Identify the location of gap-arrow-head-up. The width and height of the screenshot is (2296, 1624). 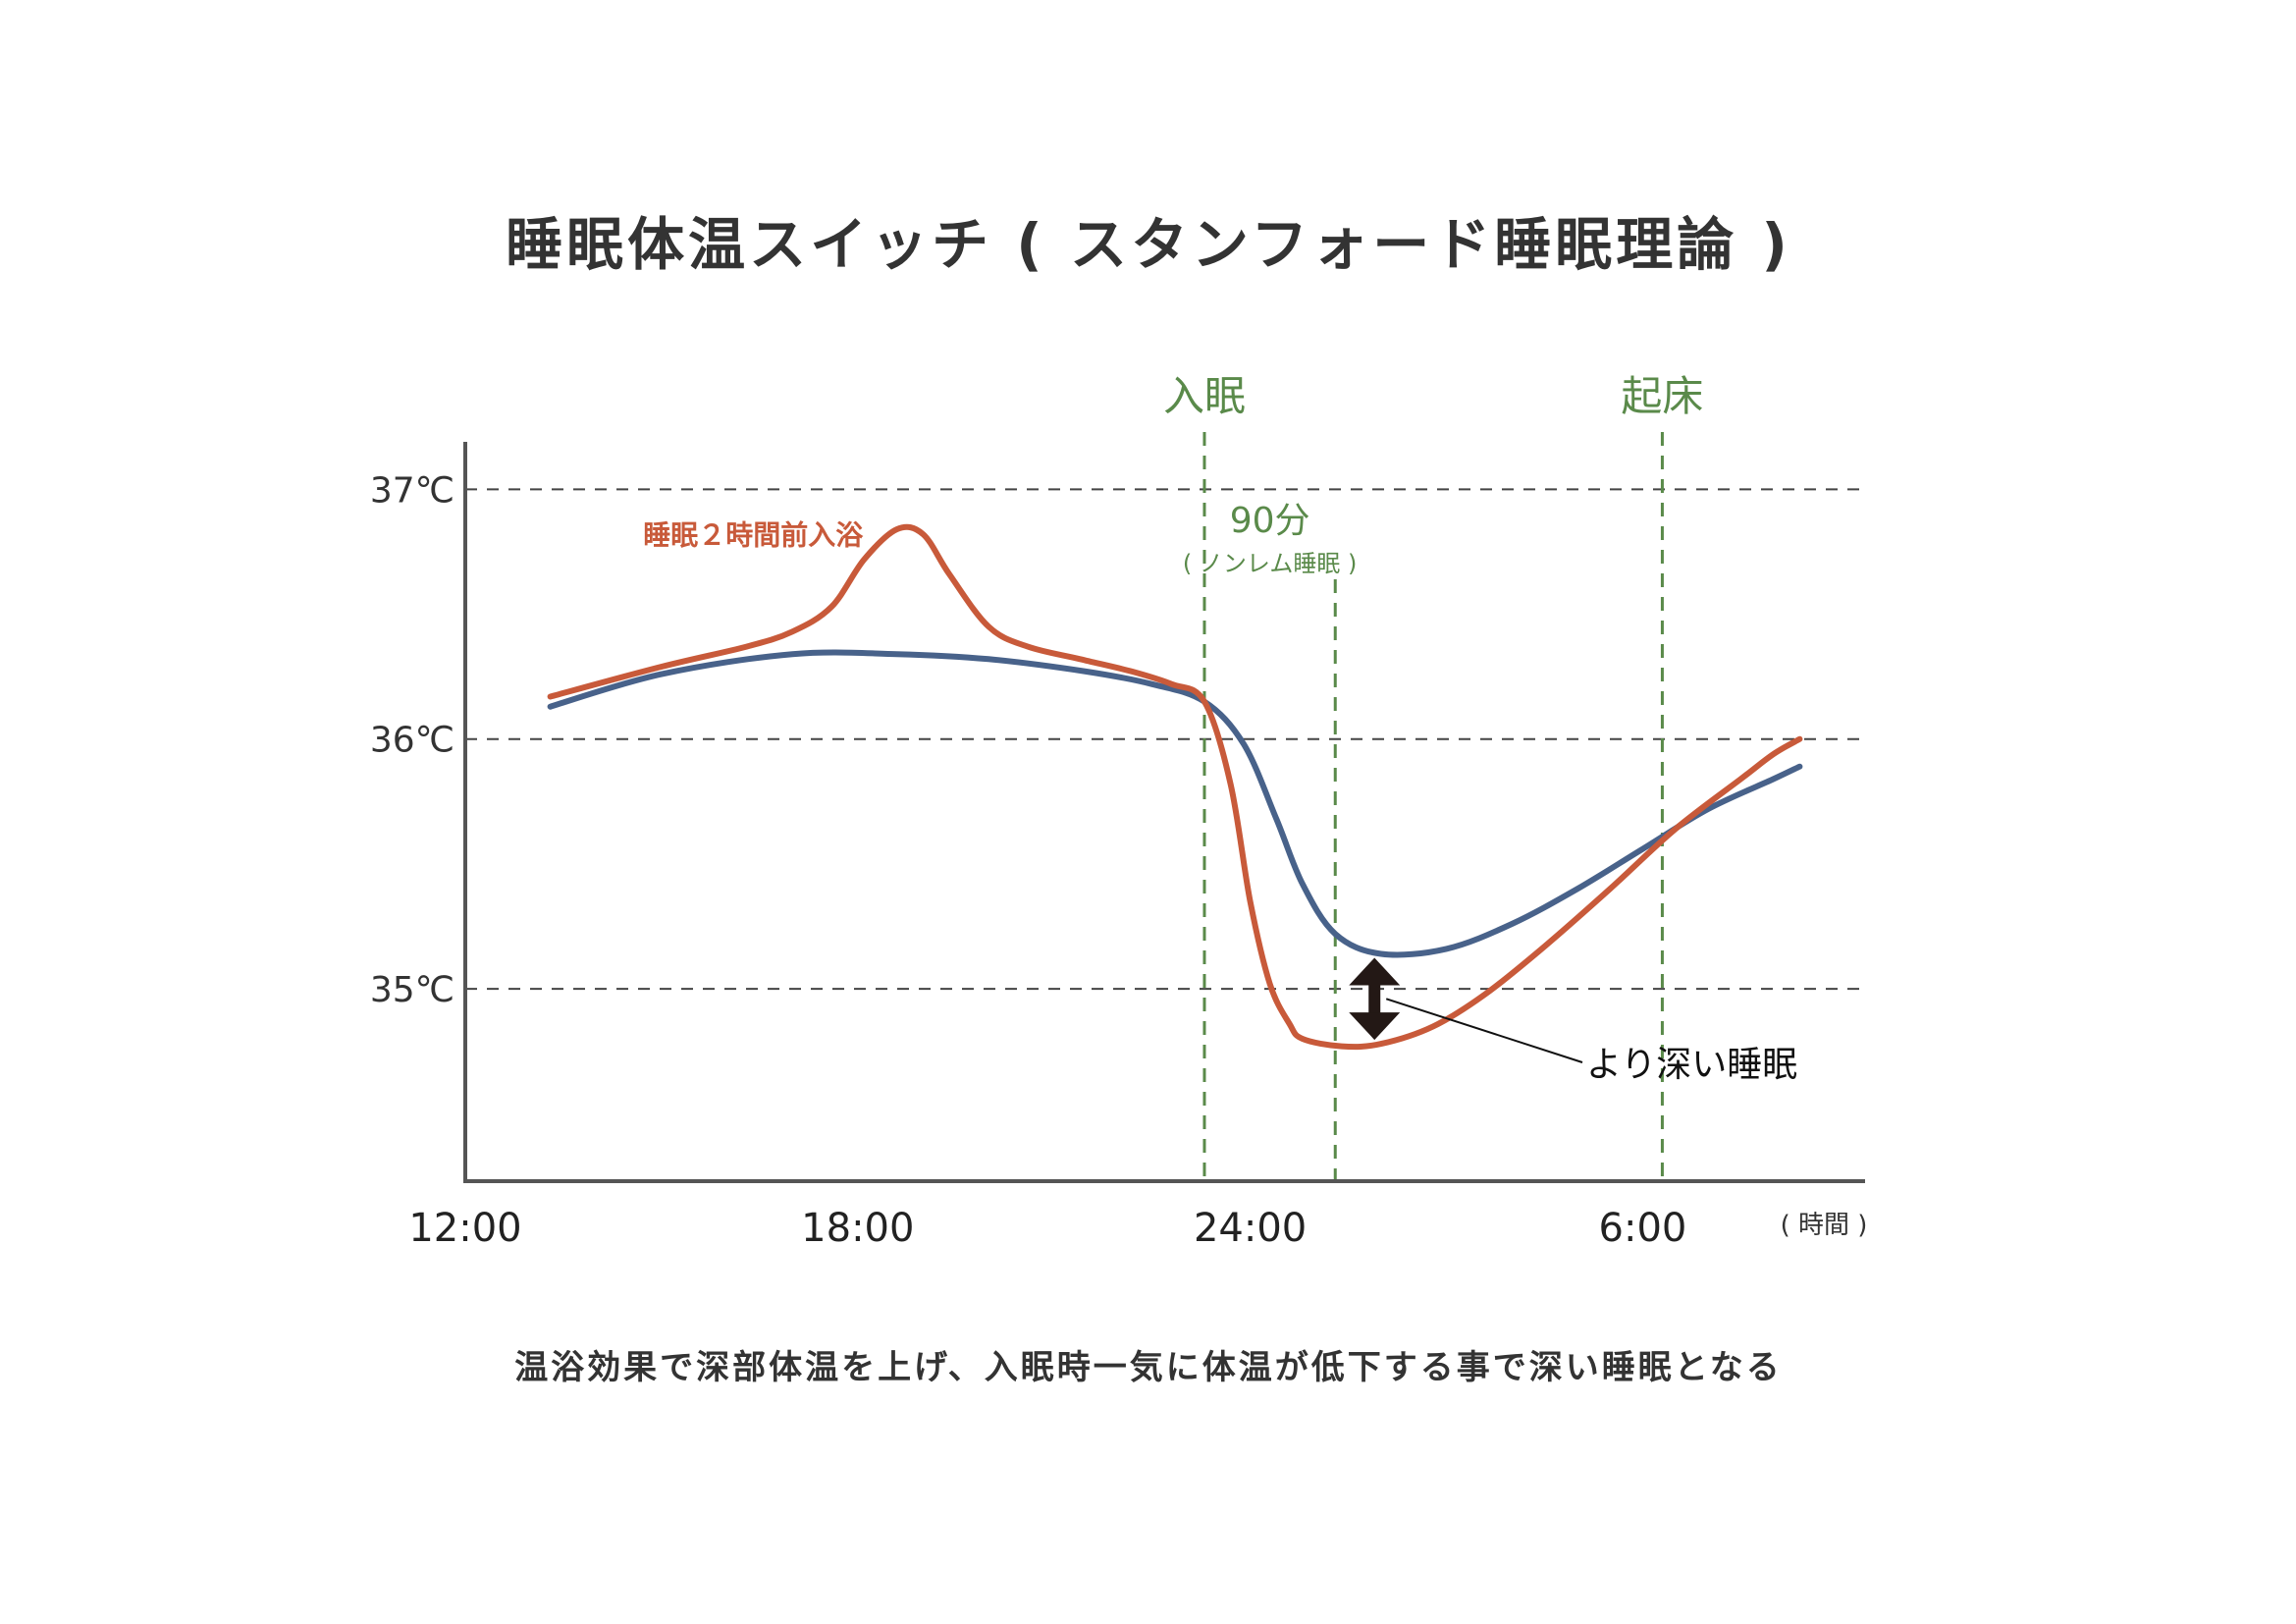
(1375, 971).